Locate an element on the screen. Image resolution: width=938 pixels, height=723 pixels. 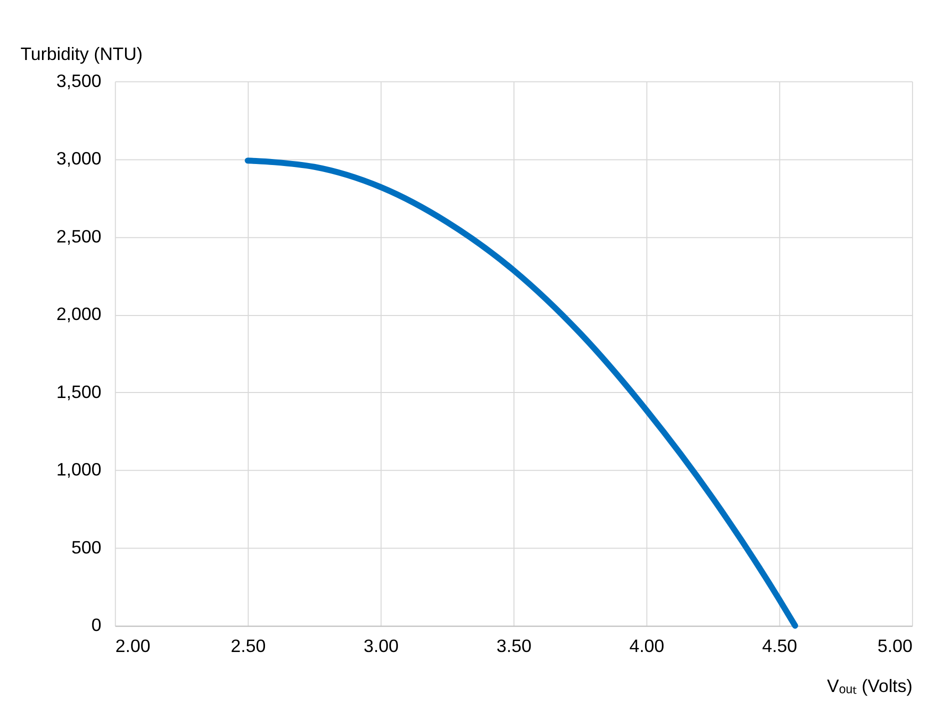
x-axis-title: Vₒᵤₜ (Volts) is located at coordinates (869, 686).